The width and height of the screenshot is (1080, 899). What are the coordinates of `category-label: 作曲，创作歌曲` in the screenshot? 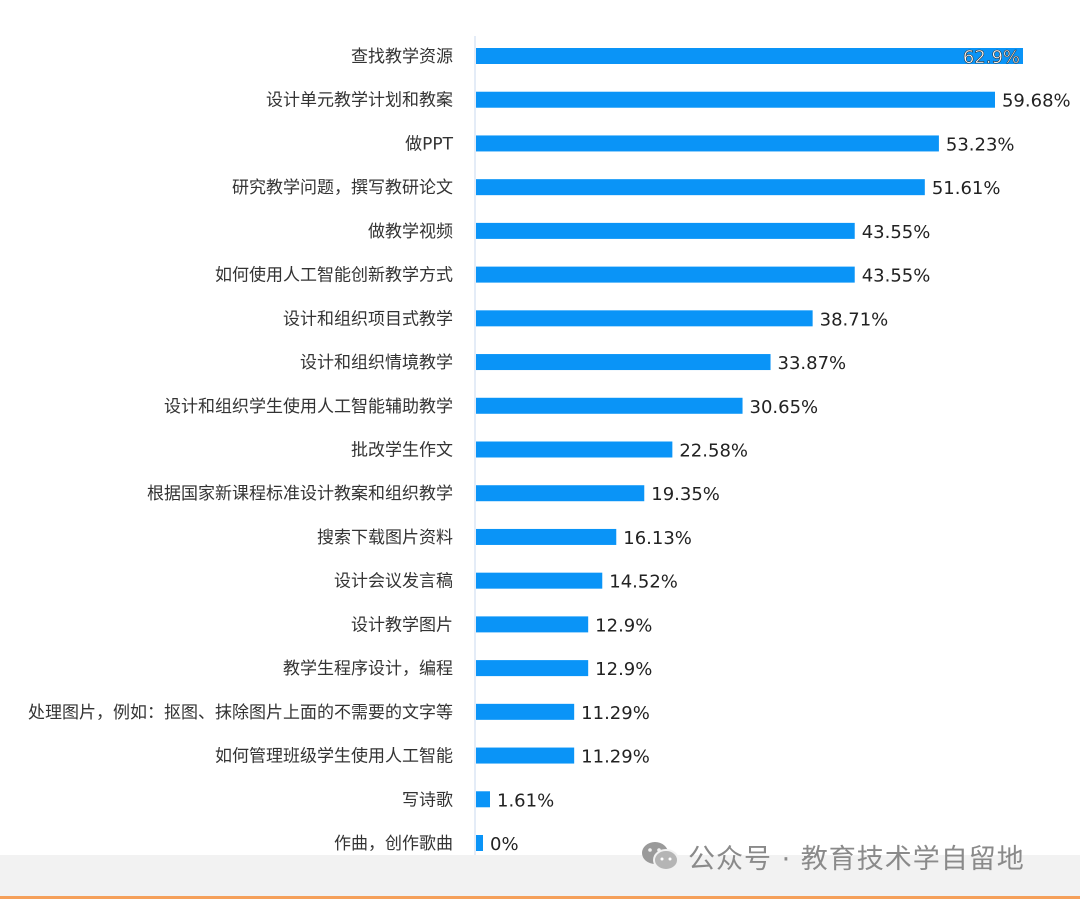 It's located at (393, 844).